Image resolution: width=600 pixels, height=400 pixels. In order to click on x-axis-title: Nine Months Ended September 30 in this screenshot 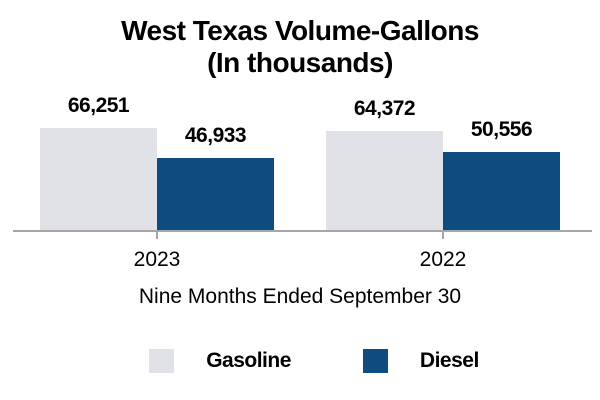, I will do `click(300, 296)`.